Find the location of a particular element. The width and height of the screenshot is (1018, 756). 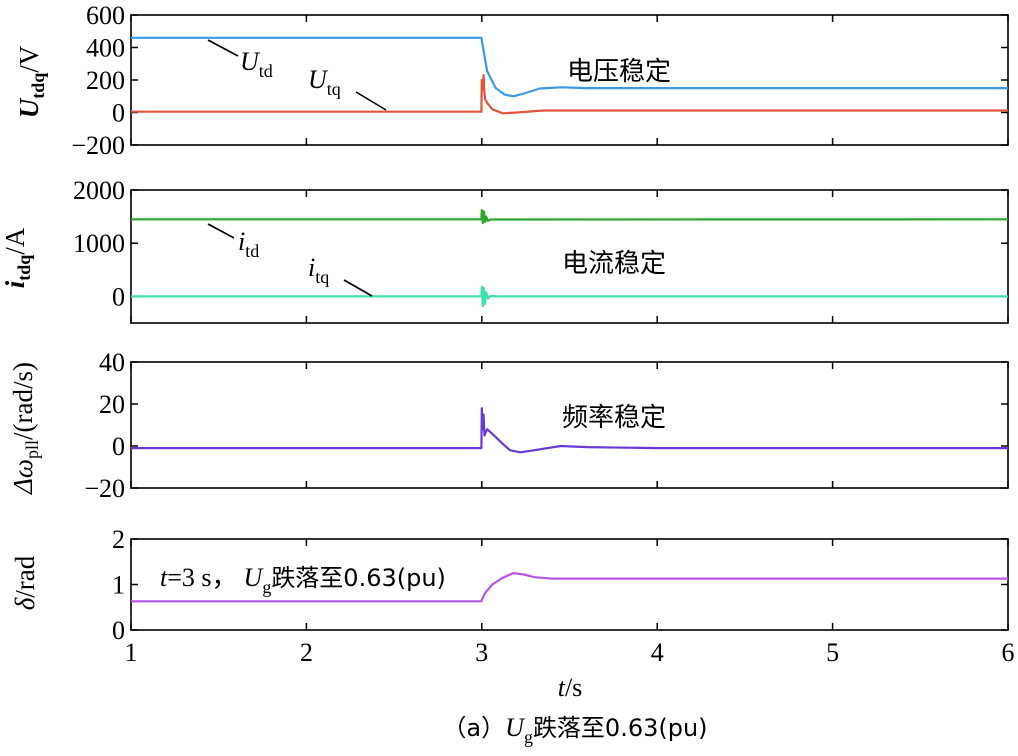

series-Δω_pll is located at coordinates (569, 430).